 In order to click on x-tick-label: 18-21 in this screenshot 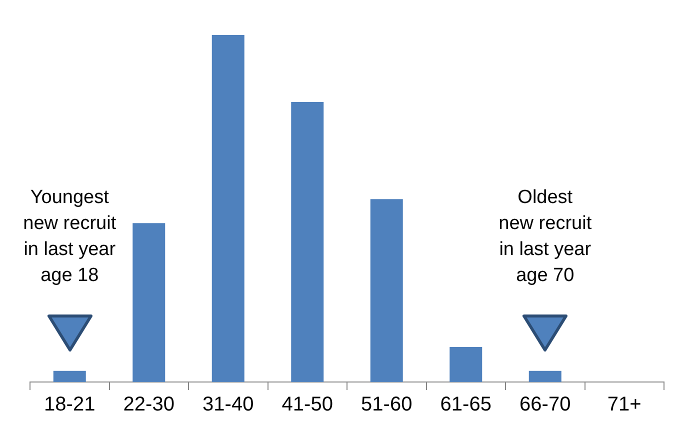, I will do `click(70, 405)`.